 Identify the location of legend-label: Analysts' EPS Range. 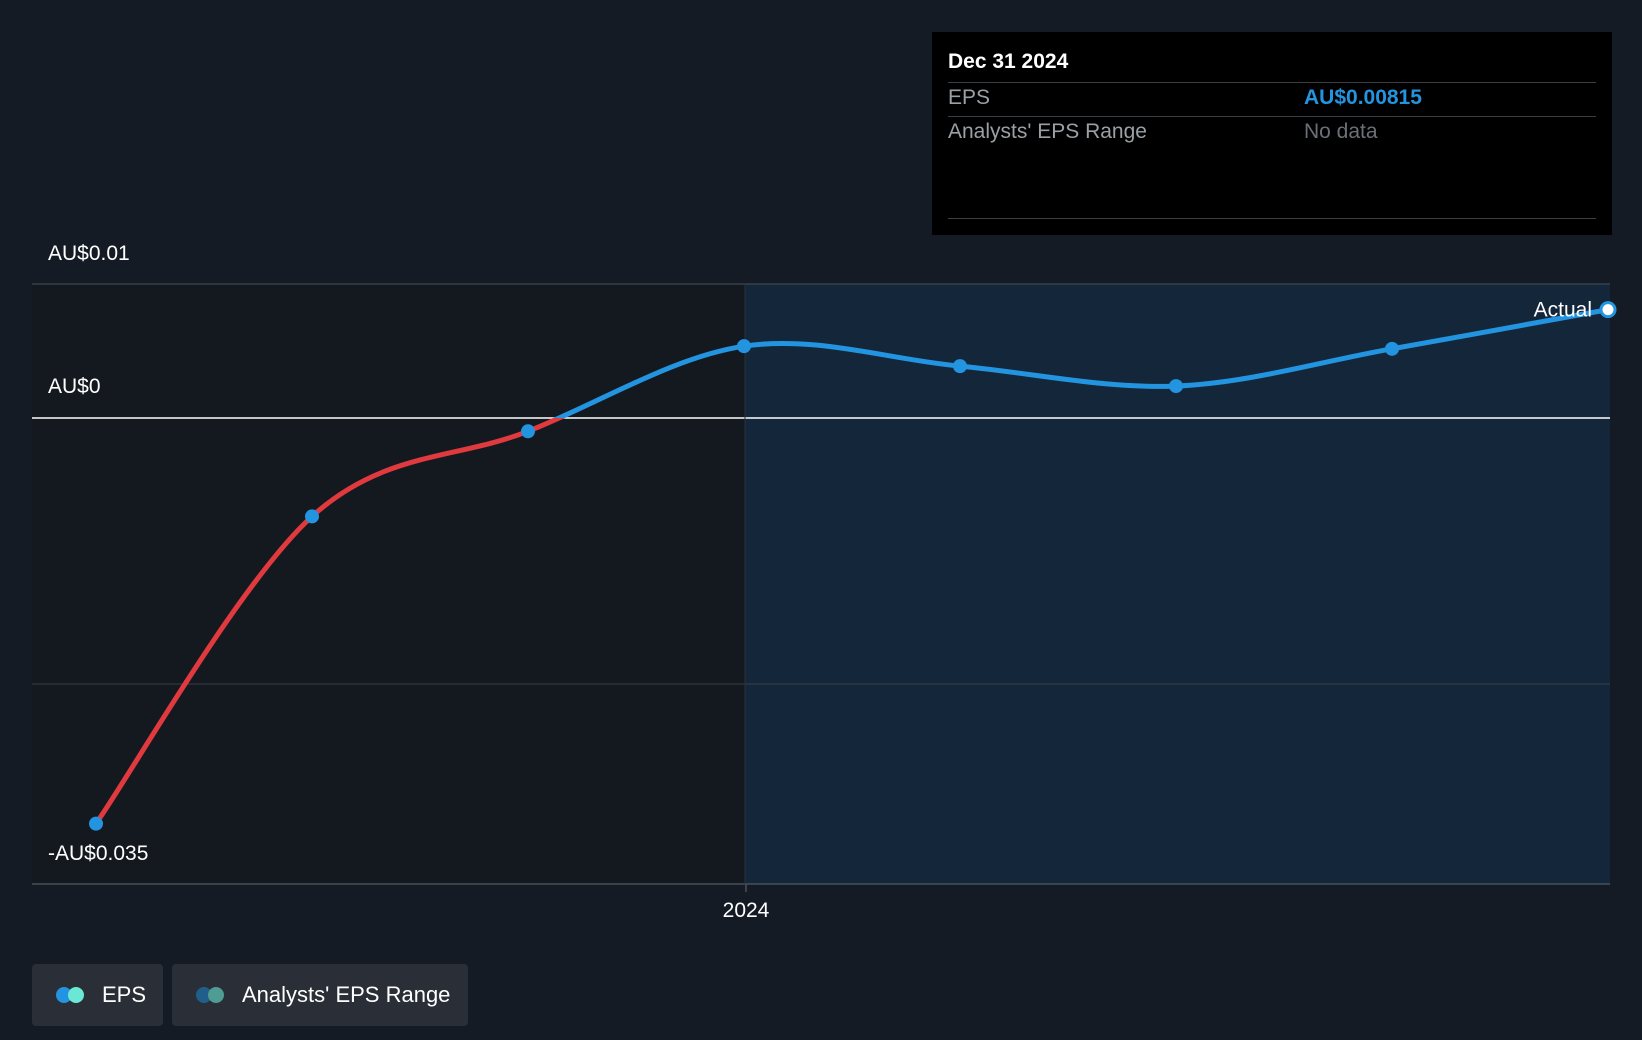
(346, 994).